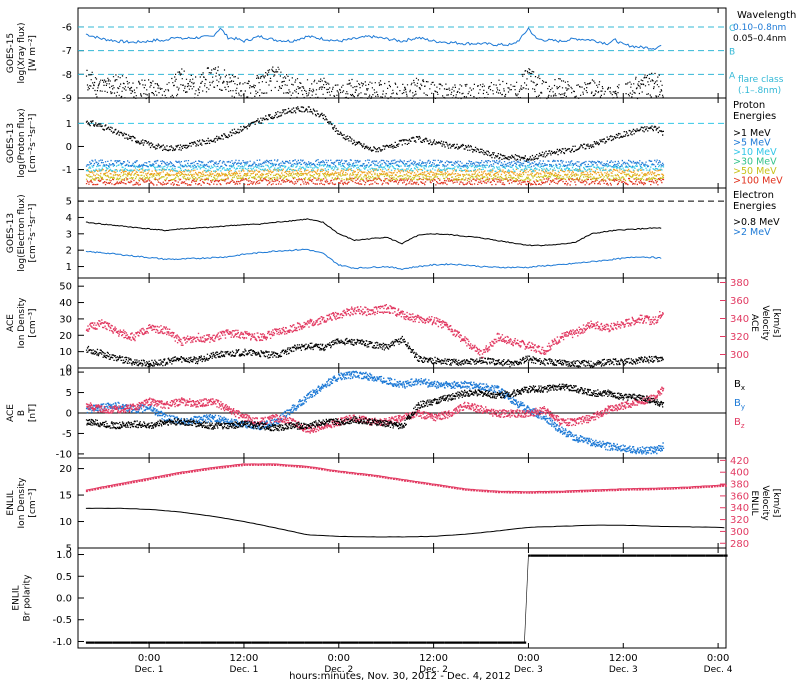 Image resolution: width=800 pixels, height=680 pixels. What do you see at coordinates (244, 670) in the screenshot?
I see `x-tick-day-label: Dec. 1` at bounding box center [244, 670].